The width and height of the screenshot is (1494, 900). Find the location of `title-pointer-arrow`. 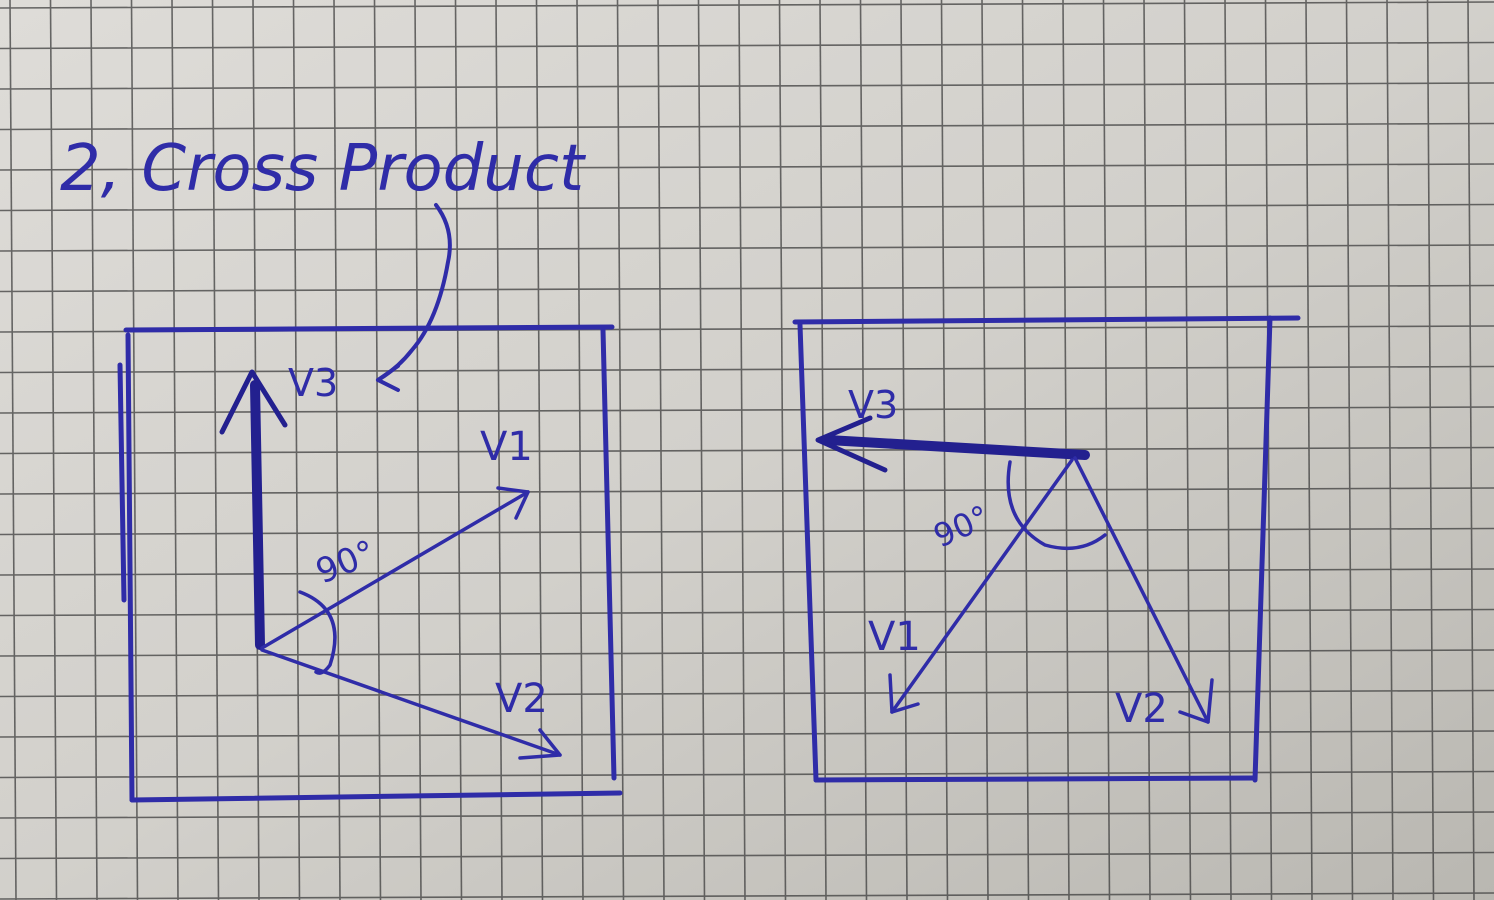

title-pointer-arrow is located at coordinates (414, 297).